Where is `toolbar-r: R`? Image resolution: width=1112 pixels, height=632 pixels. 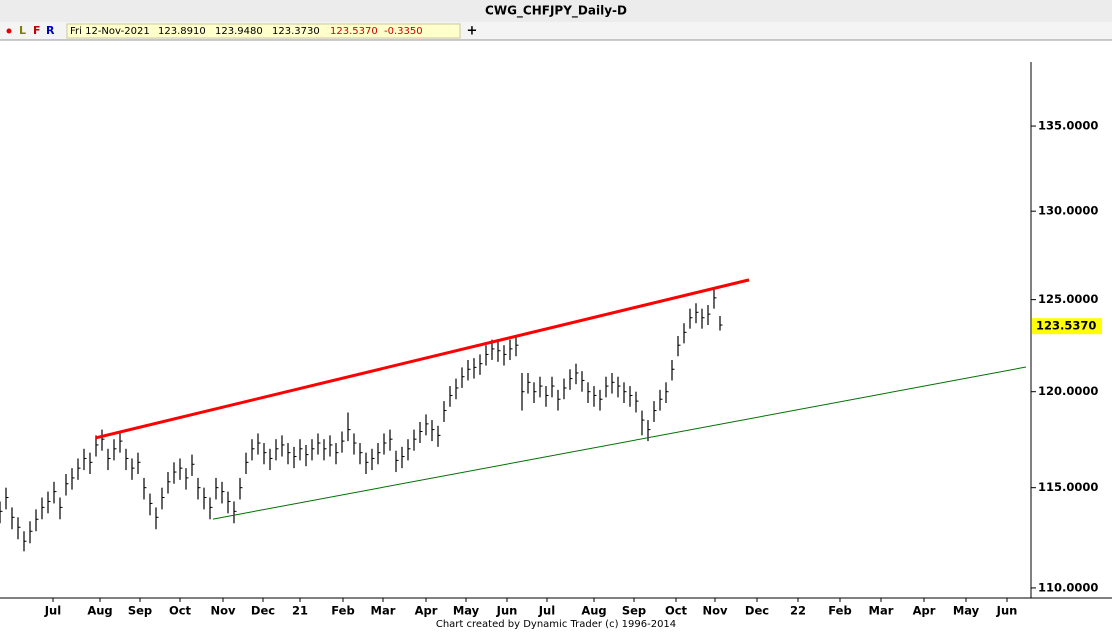 toolbar-r: R is located at coordinates (50, 30).